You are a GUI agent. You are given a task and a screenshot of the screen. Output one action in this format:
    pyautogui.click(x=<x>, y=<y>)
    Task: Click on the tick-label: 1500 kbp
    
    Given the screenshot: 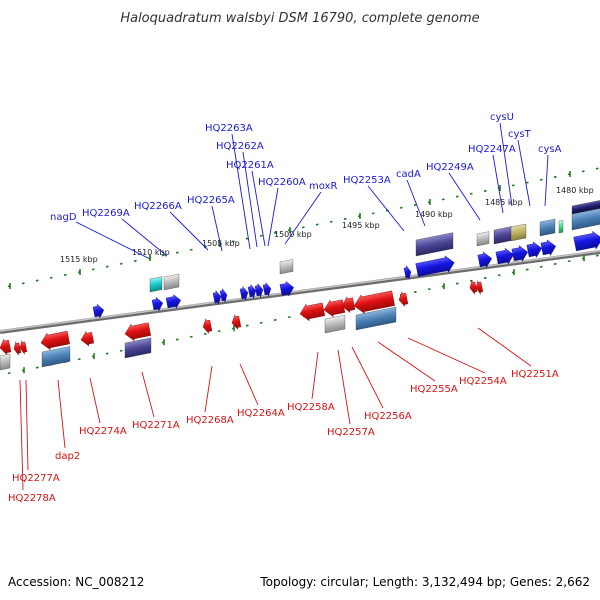 What is the action you would take?
    pyautogui.click(x=293, y=234)
    